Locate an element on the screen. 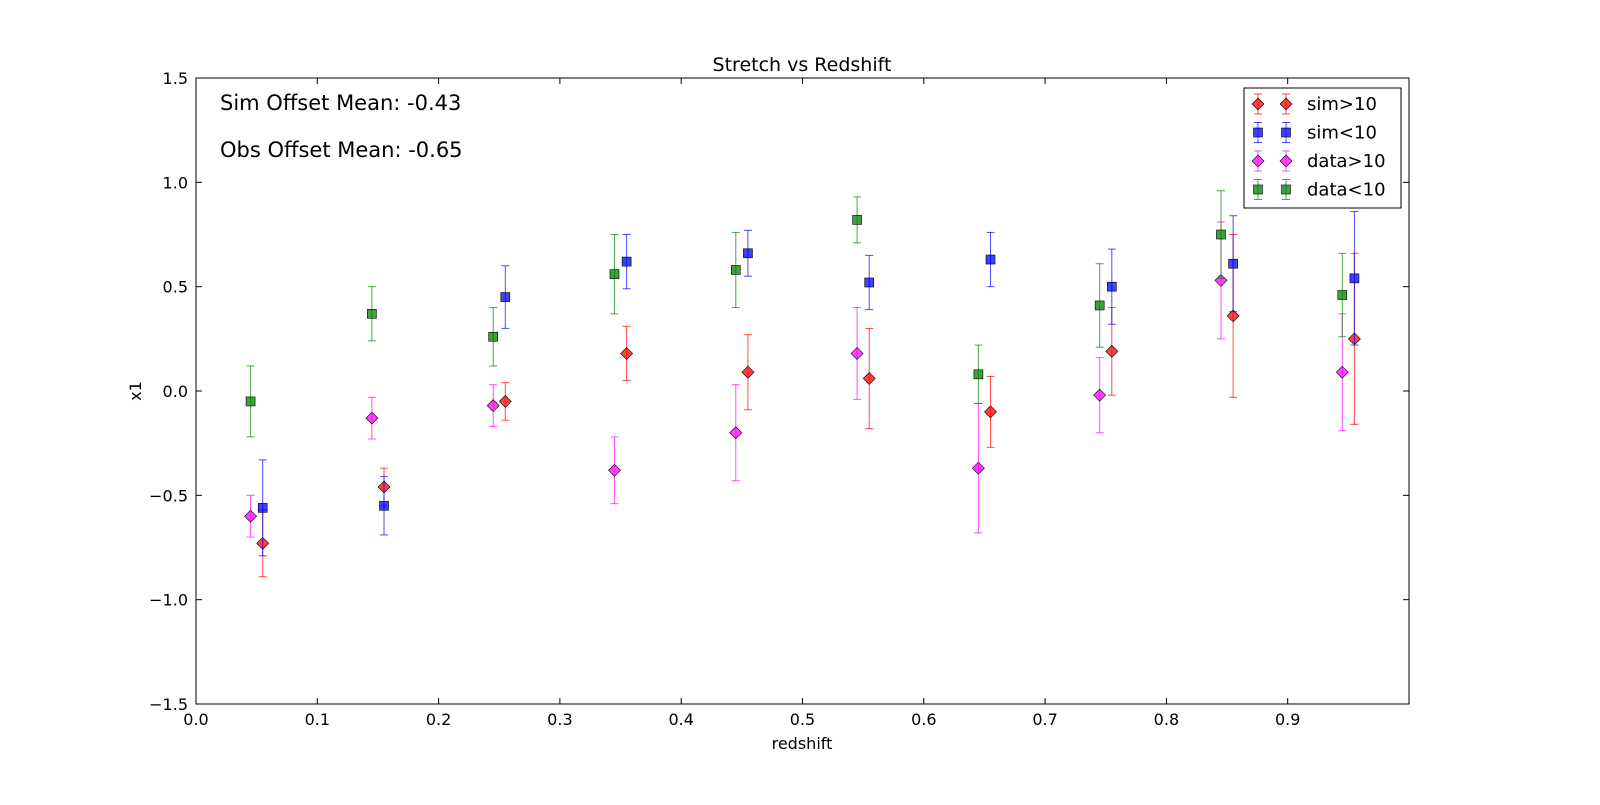  legend: sim>10 sim<10 data>10 data<10 is located at coordinates (1322, 148).